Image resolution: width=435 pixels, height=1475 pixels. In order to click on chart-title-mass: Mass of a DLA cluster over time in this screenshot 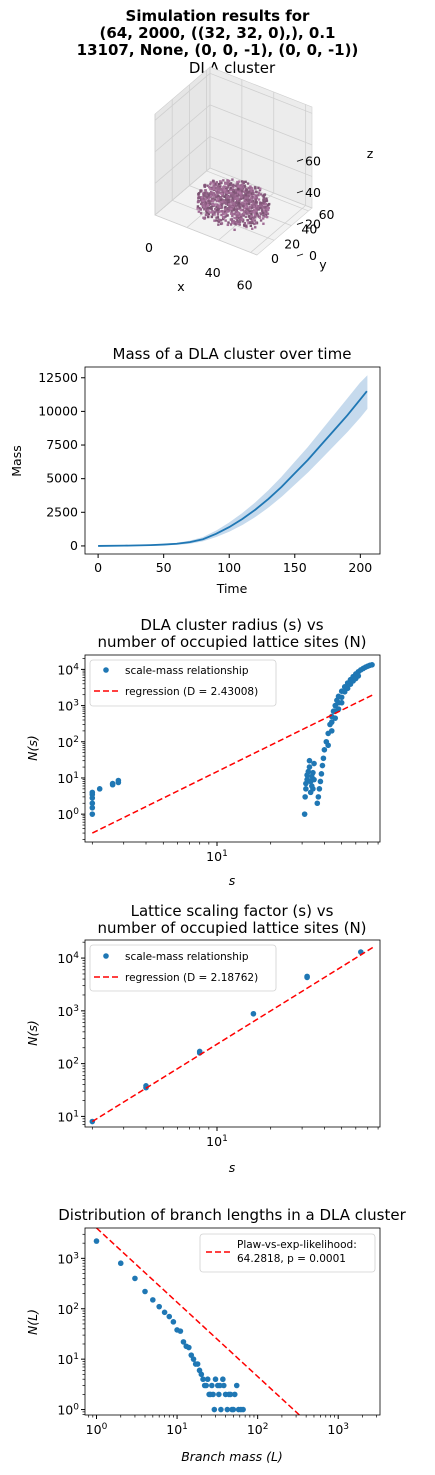, I will do `click(232, 354)`.